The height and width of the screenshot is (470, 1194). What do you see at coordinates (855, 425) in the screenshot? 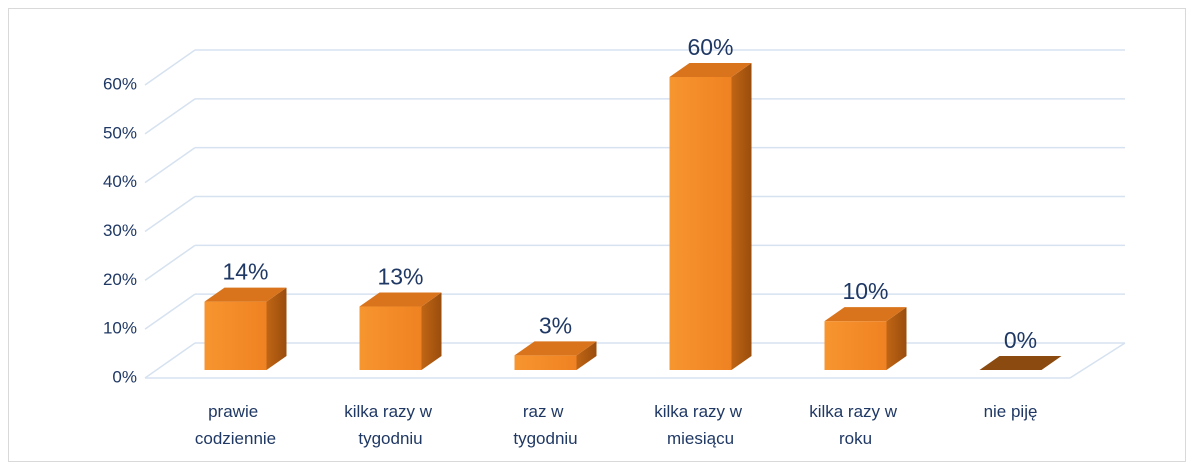
I see `x-tick-label: kilka razy w roku` at bounding box center [855, 425].